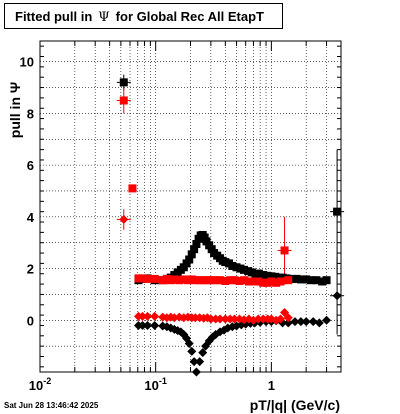 This screenshot has width=400, height=414. Describe the element at coordinates (31, 217) in the screenshot. I see `y-tick-label: 4` at that location.